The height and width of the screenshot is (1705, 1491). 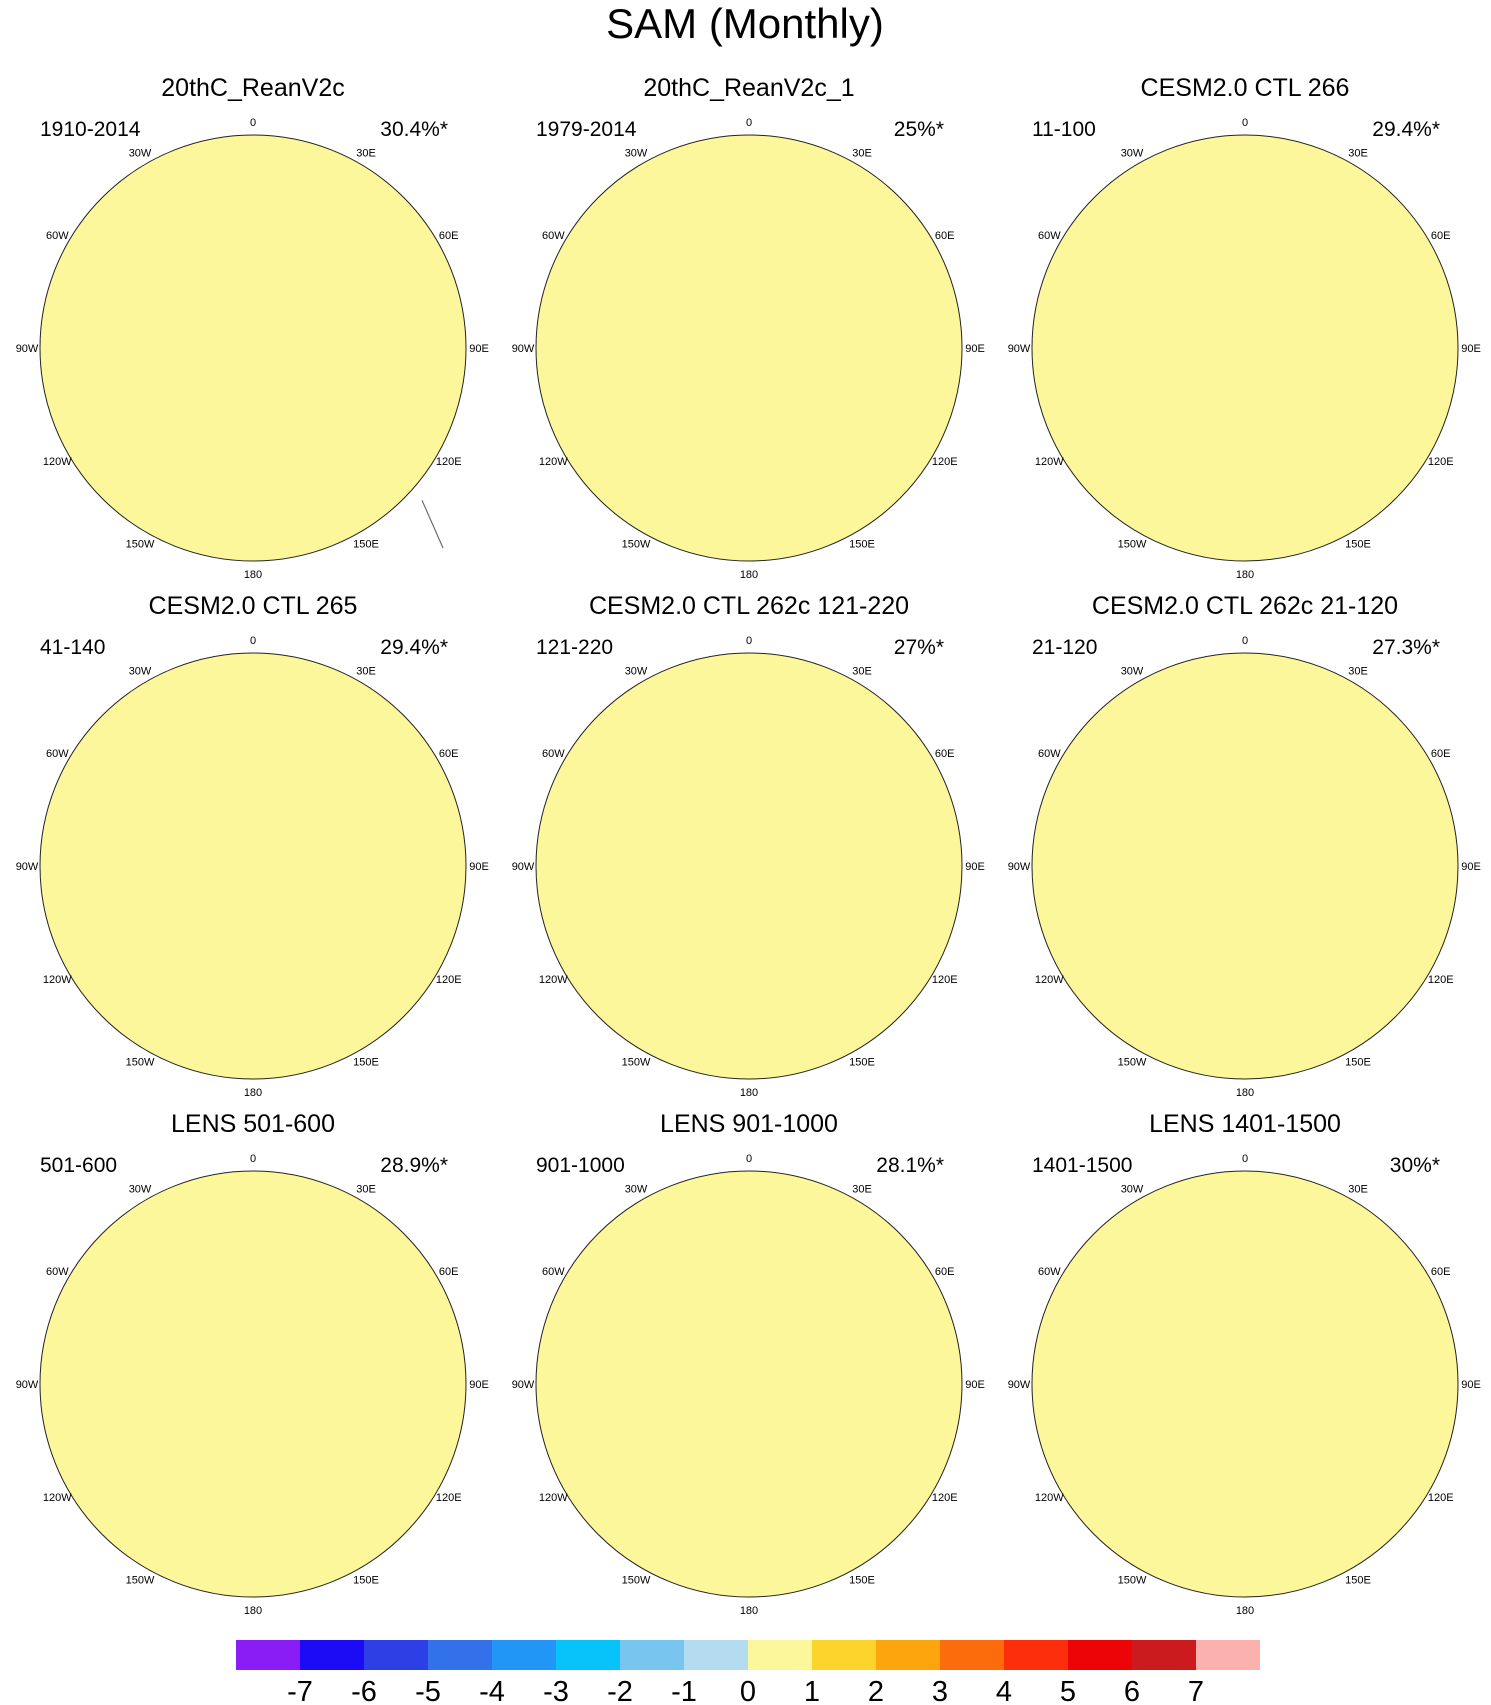 What do you see at coordinates (919, 647) in the screenshot?
I see `panel-variance: 27%*` at bounding box center [919, 647].